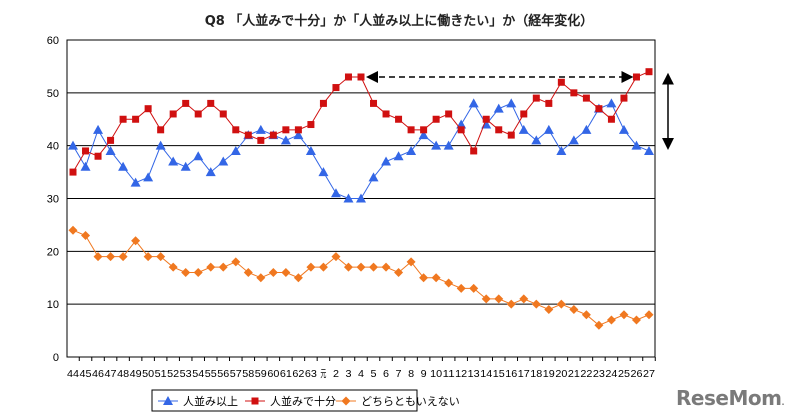  I want to click on x-tick-label: 11, so click(449, 374).